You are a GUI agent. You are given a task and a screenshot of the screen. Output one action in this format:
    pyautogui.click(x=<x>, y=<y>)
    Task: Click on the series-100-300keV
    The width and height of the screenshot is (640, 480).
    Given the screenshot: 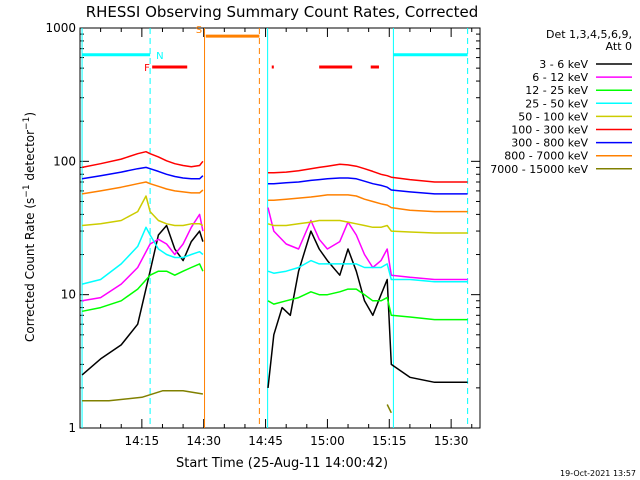 What is the action you would take?
    pyautogui.click(x=274, y=166)
    